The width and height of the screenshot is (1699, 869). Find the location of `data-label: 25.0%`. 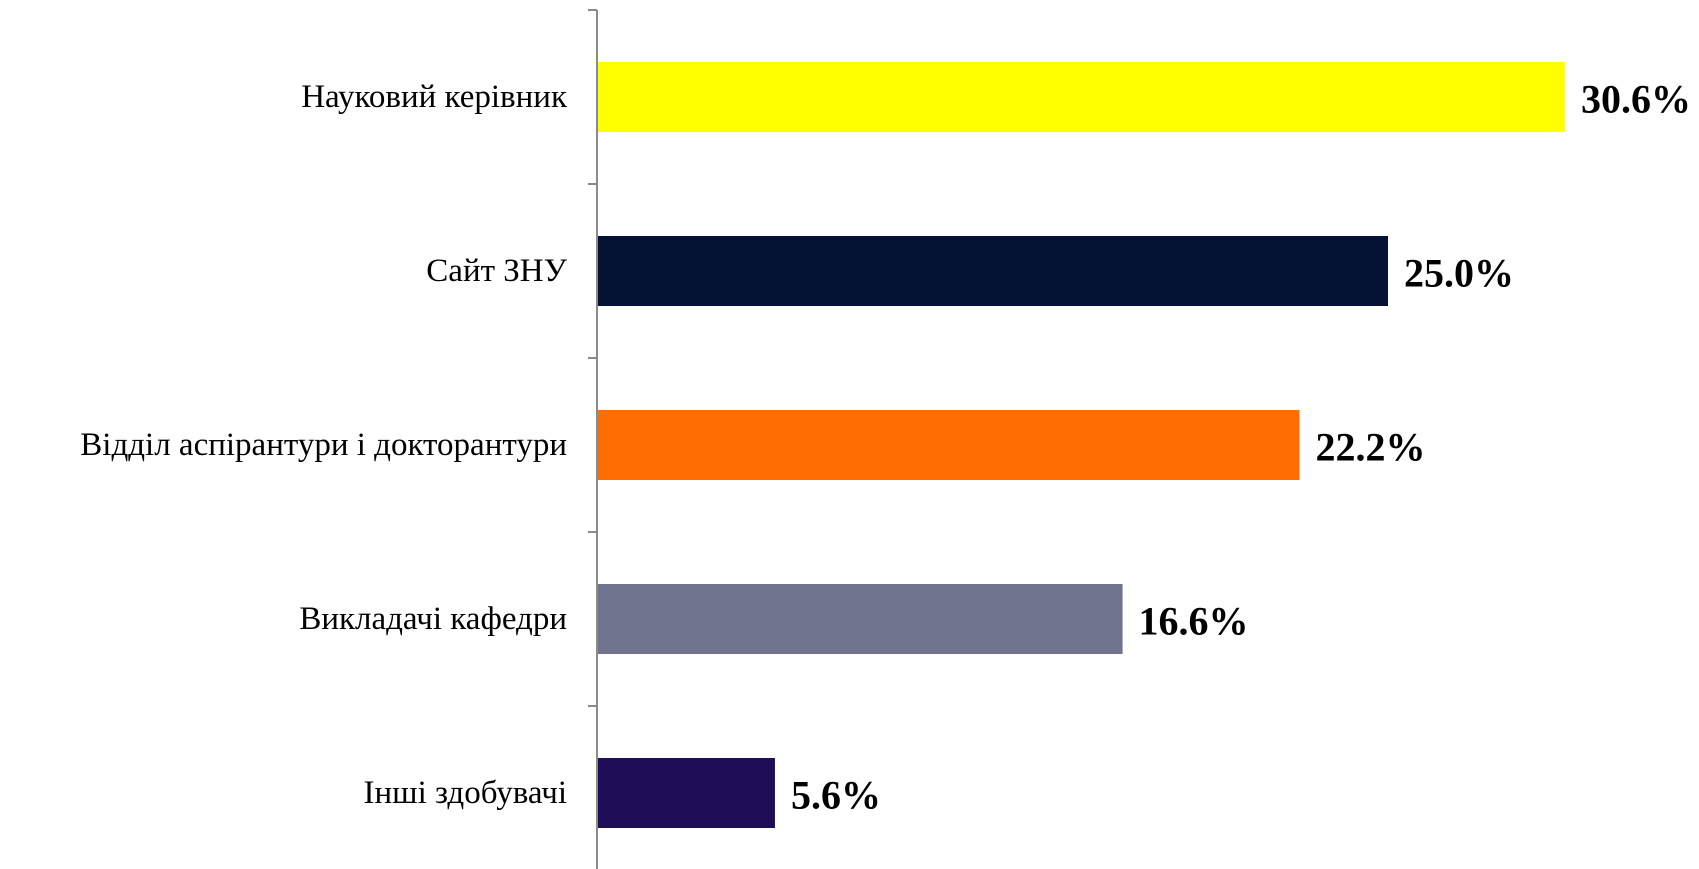

data-label: 25.0% is located at coordinates (1459, 273).